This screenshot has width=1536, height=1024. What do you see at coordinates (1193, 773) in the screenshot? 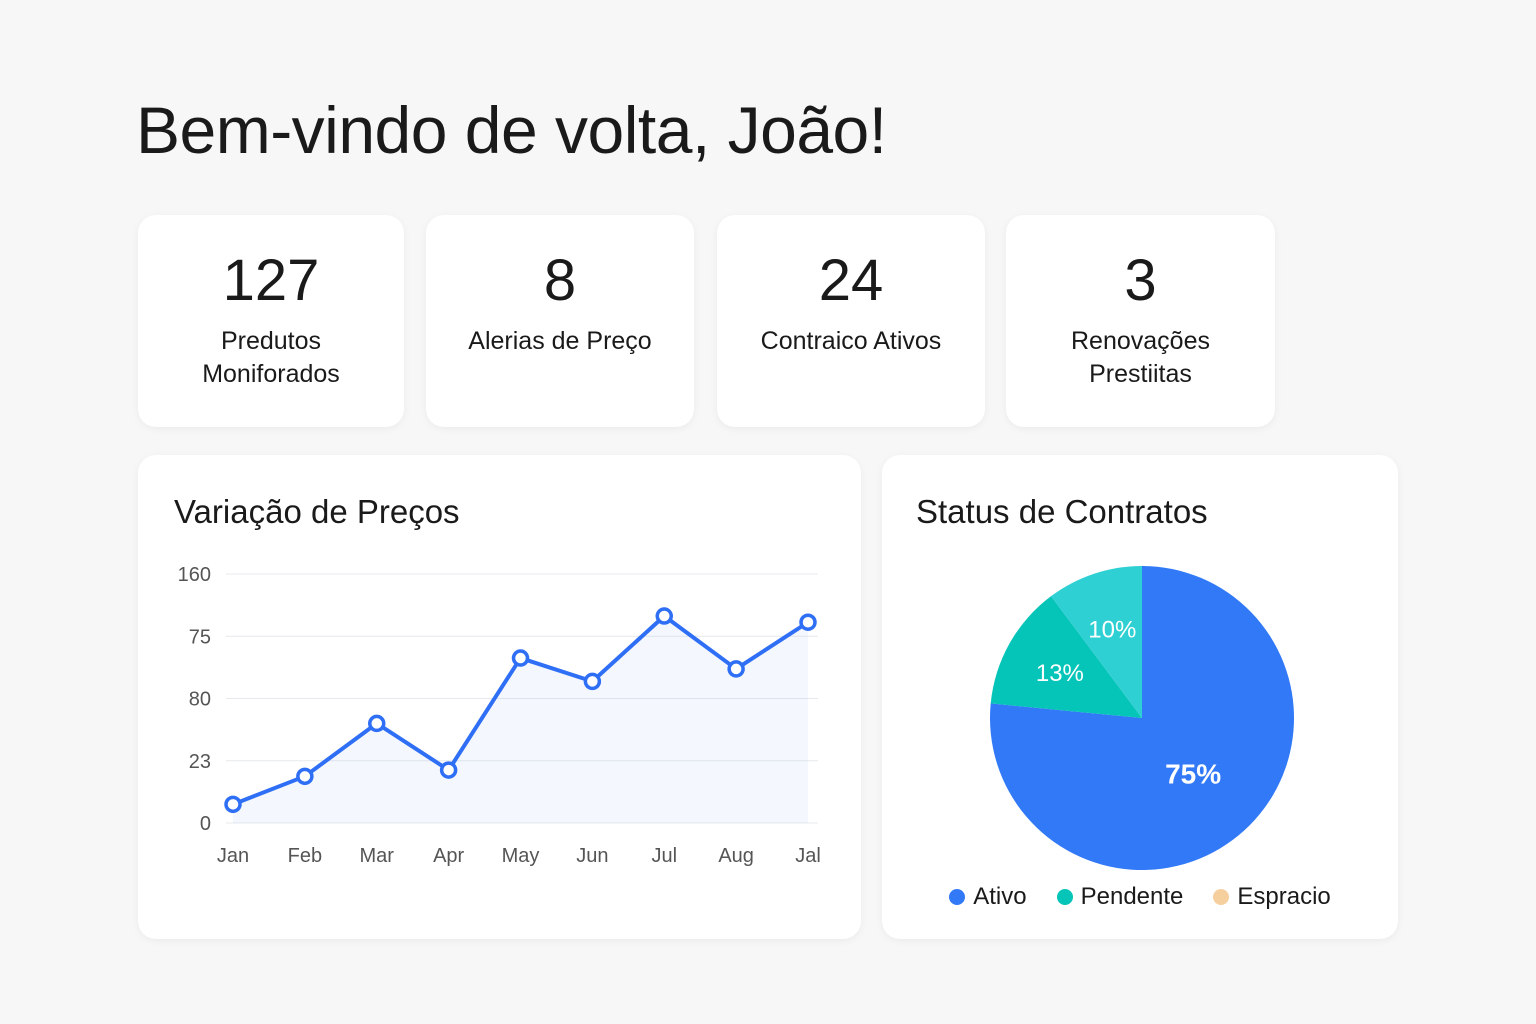
I see `slice-label: 75%` at bounding box center [1193, 773].